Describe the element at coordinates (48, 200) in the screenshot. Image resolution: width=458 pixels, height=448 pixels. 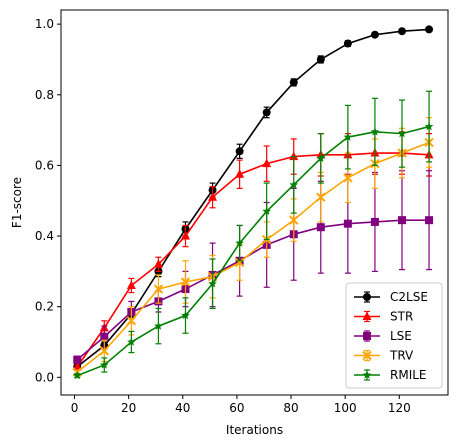
I see `y-axis: 0.0 0.2 0.4 0.6 0.8 1.0` at that location.